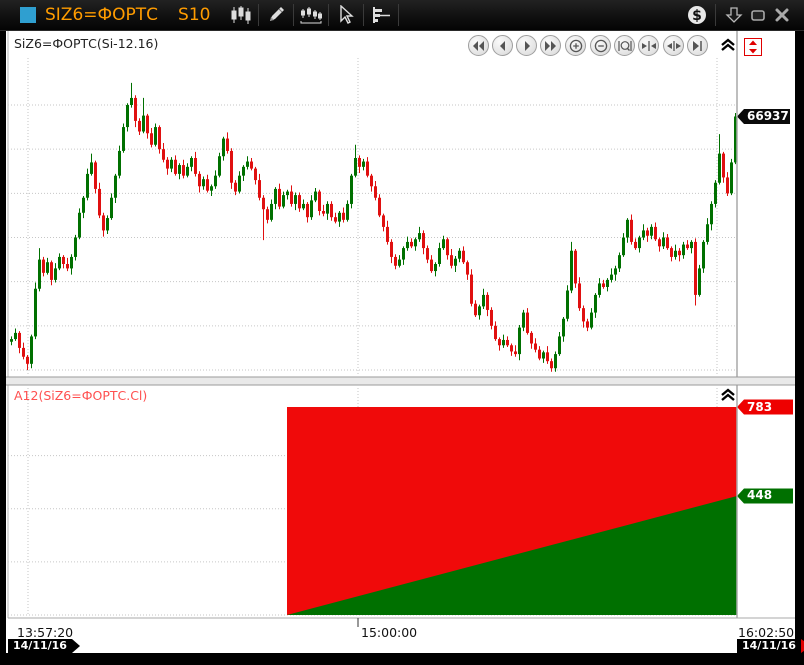  I want to click on zoom-out-button, so click(600, 45).